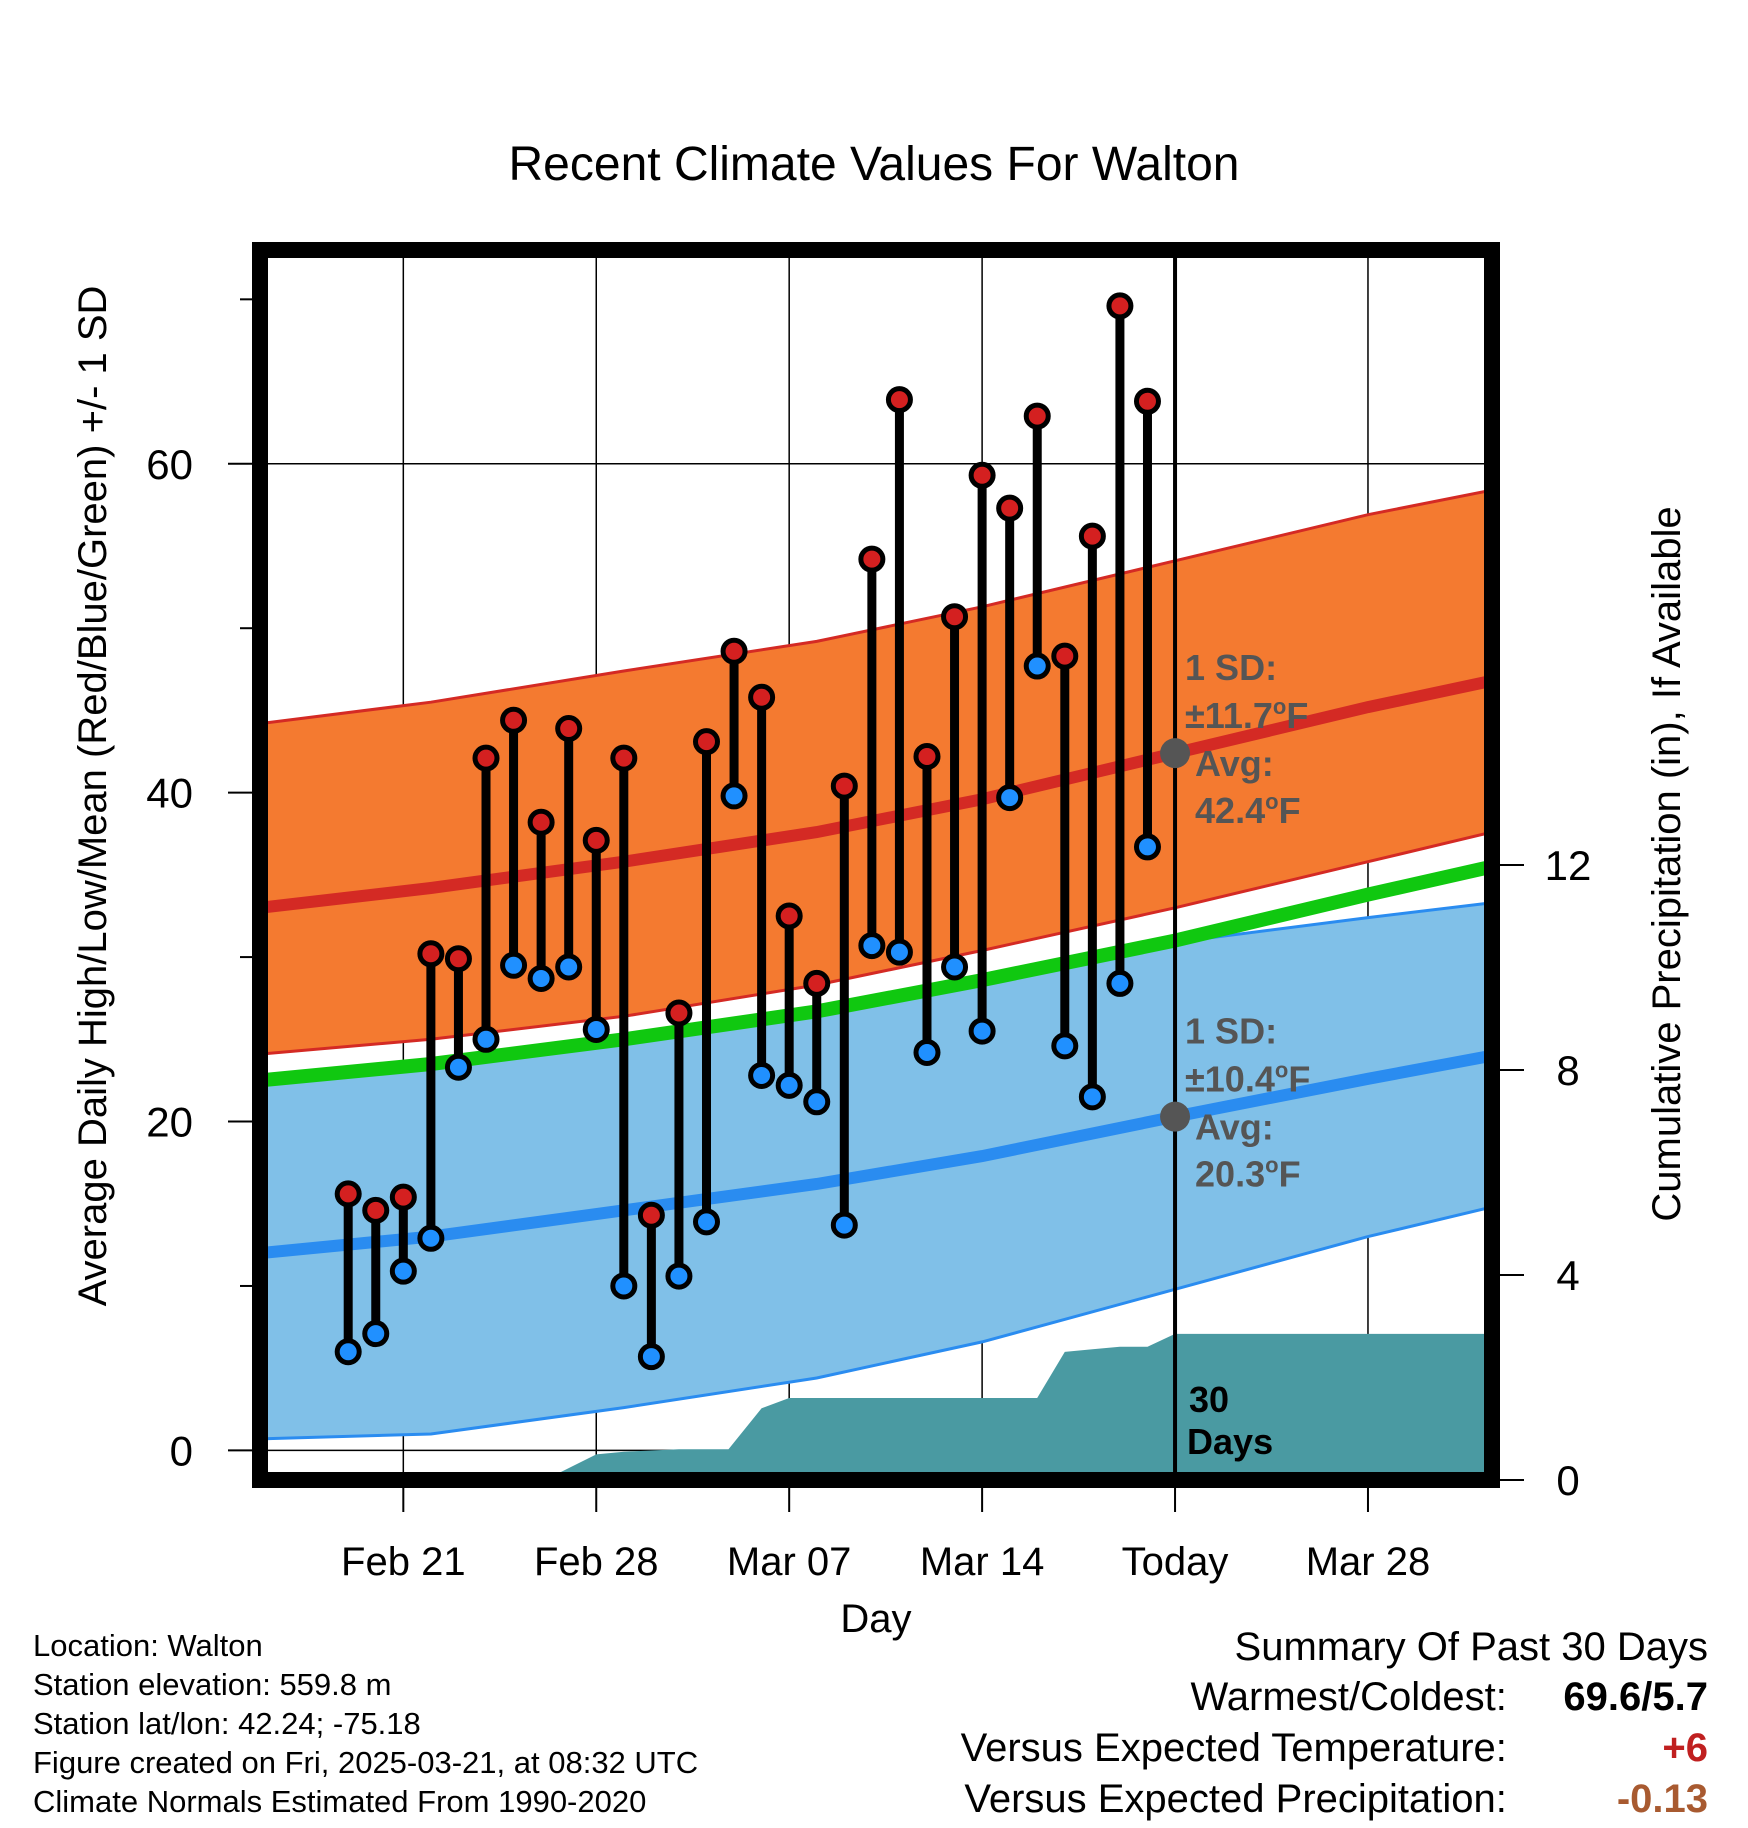  Describe the element at coordinates (1235, 1799) in the screenshot. I see `summary-precip-label: Versus Expected Precipitation:` at that location.